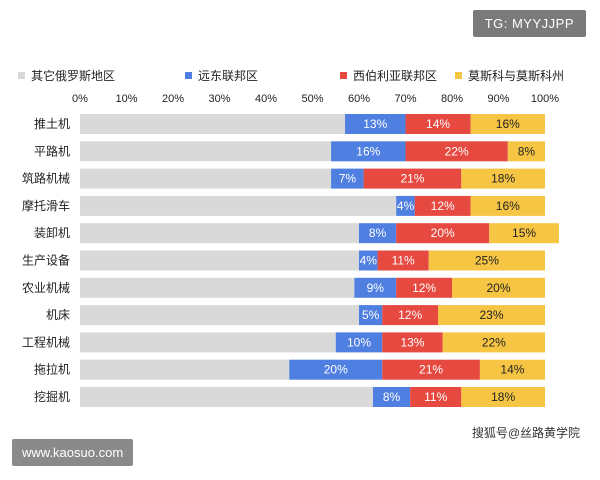  I want to click on x-tick-label: 40%, so click(266, 99).